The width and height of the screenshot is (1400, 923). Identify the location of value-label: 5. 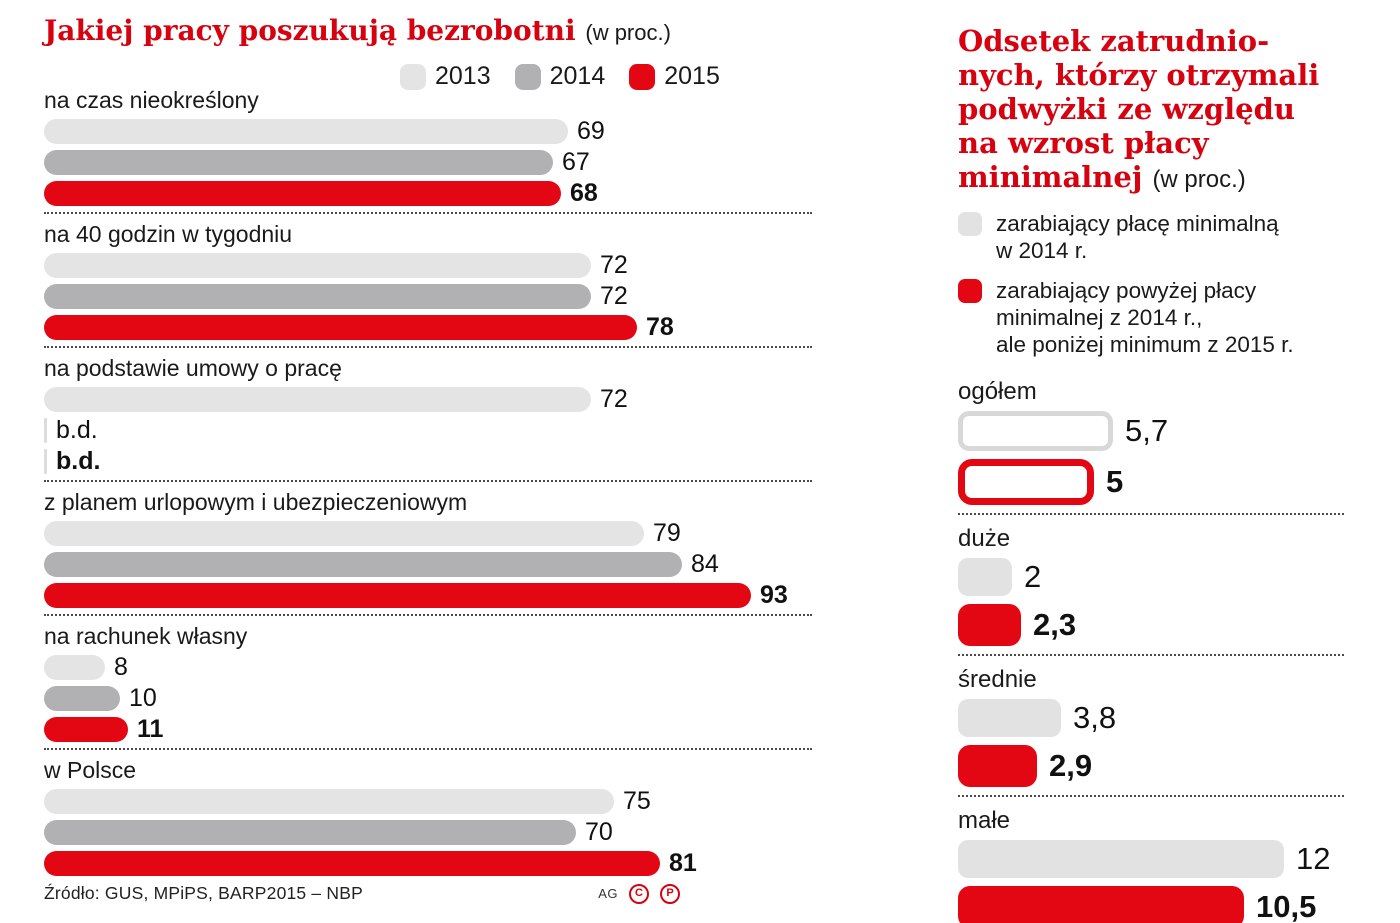
(1115, 481).